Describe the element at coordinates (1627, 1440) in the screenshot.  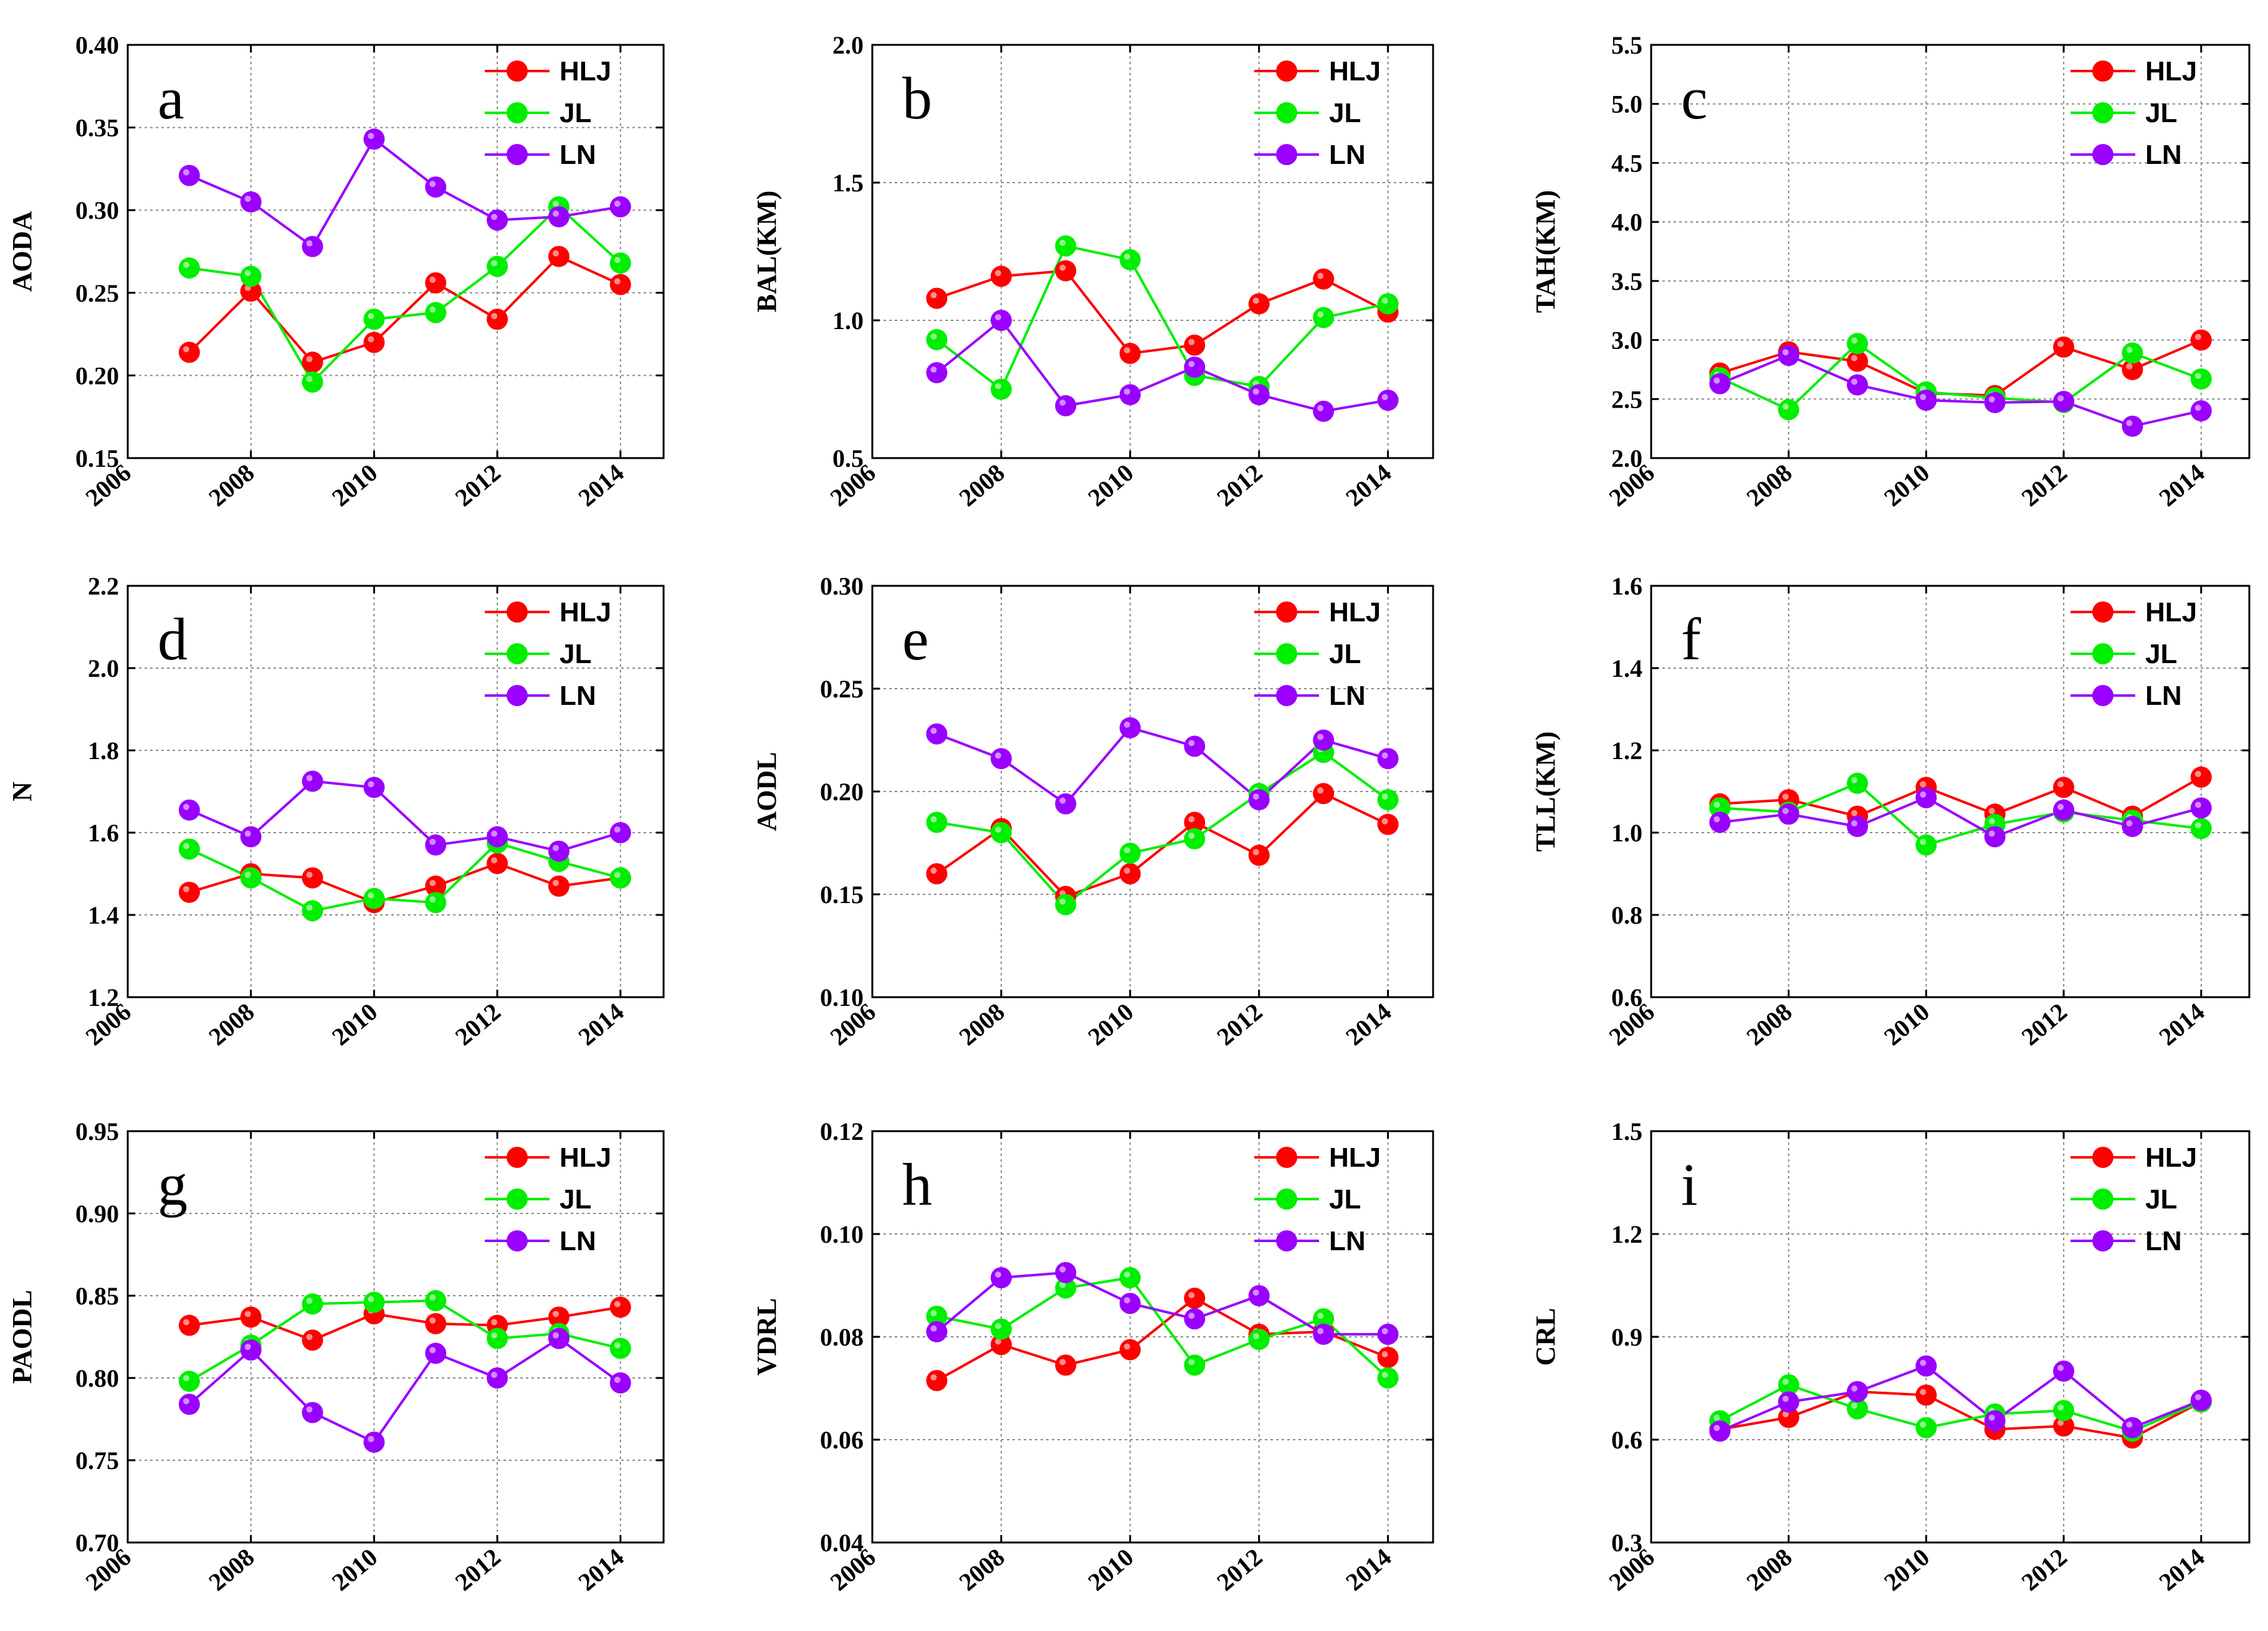
I see `y-tick-label: 0.6` at that location.